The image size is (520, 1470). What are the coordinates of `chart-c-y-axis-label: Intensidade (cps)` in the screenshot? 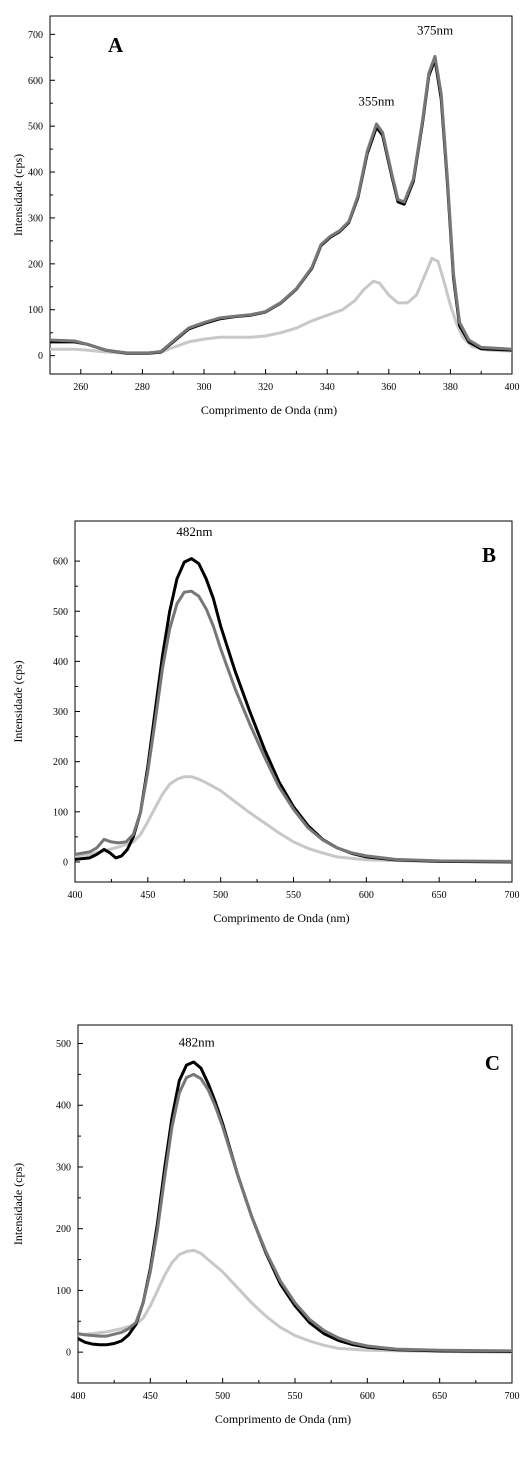 It's located at (18, 1204).